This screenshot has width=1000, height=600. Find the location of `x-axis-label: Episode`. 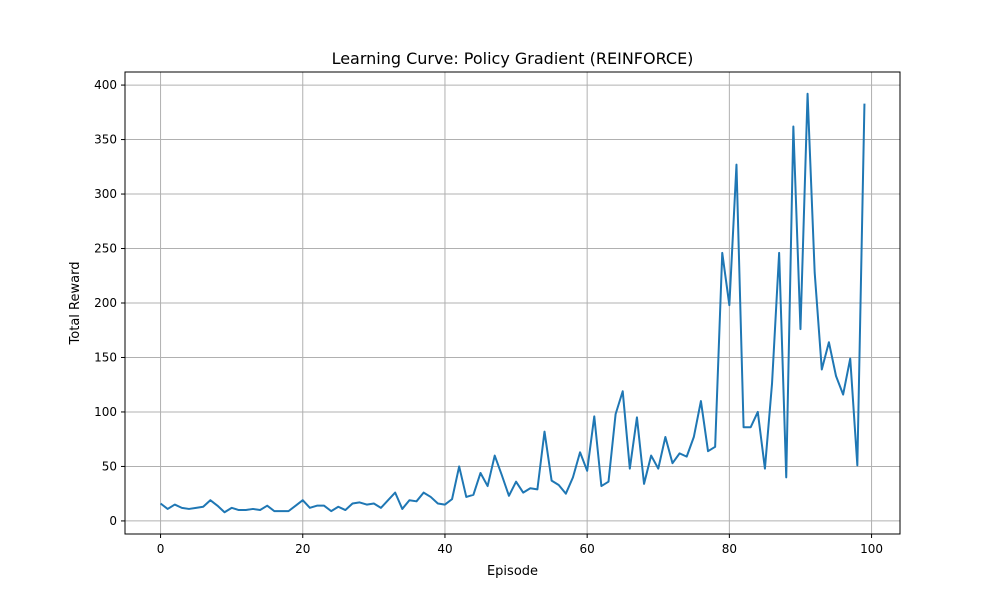

x-axis-label: Episode is located at coordinates (512, 571).